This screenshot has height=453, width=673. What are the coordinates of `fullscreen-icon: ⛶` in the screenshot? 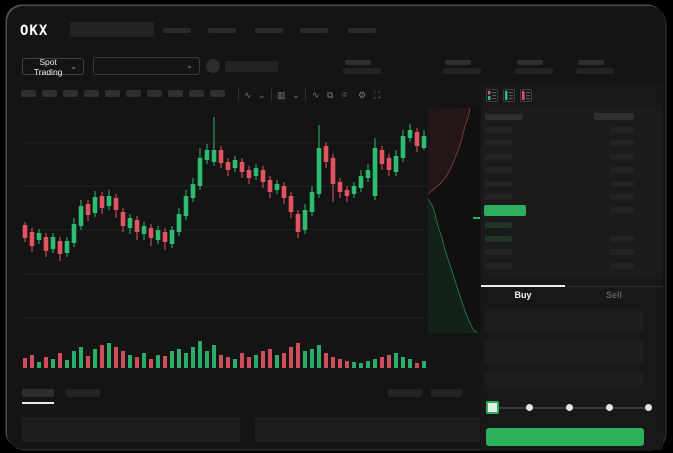 It's located at (377, 95).